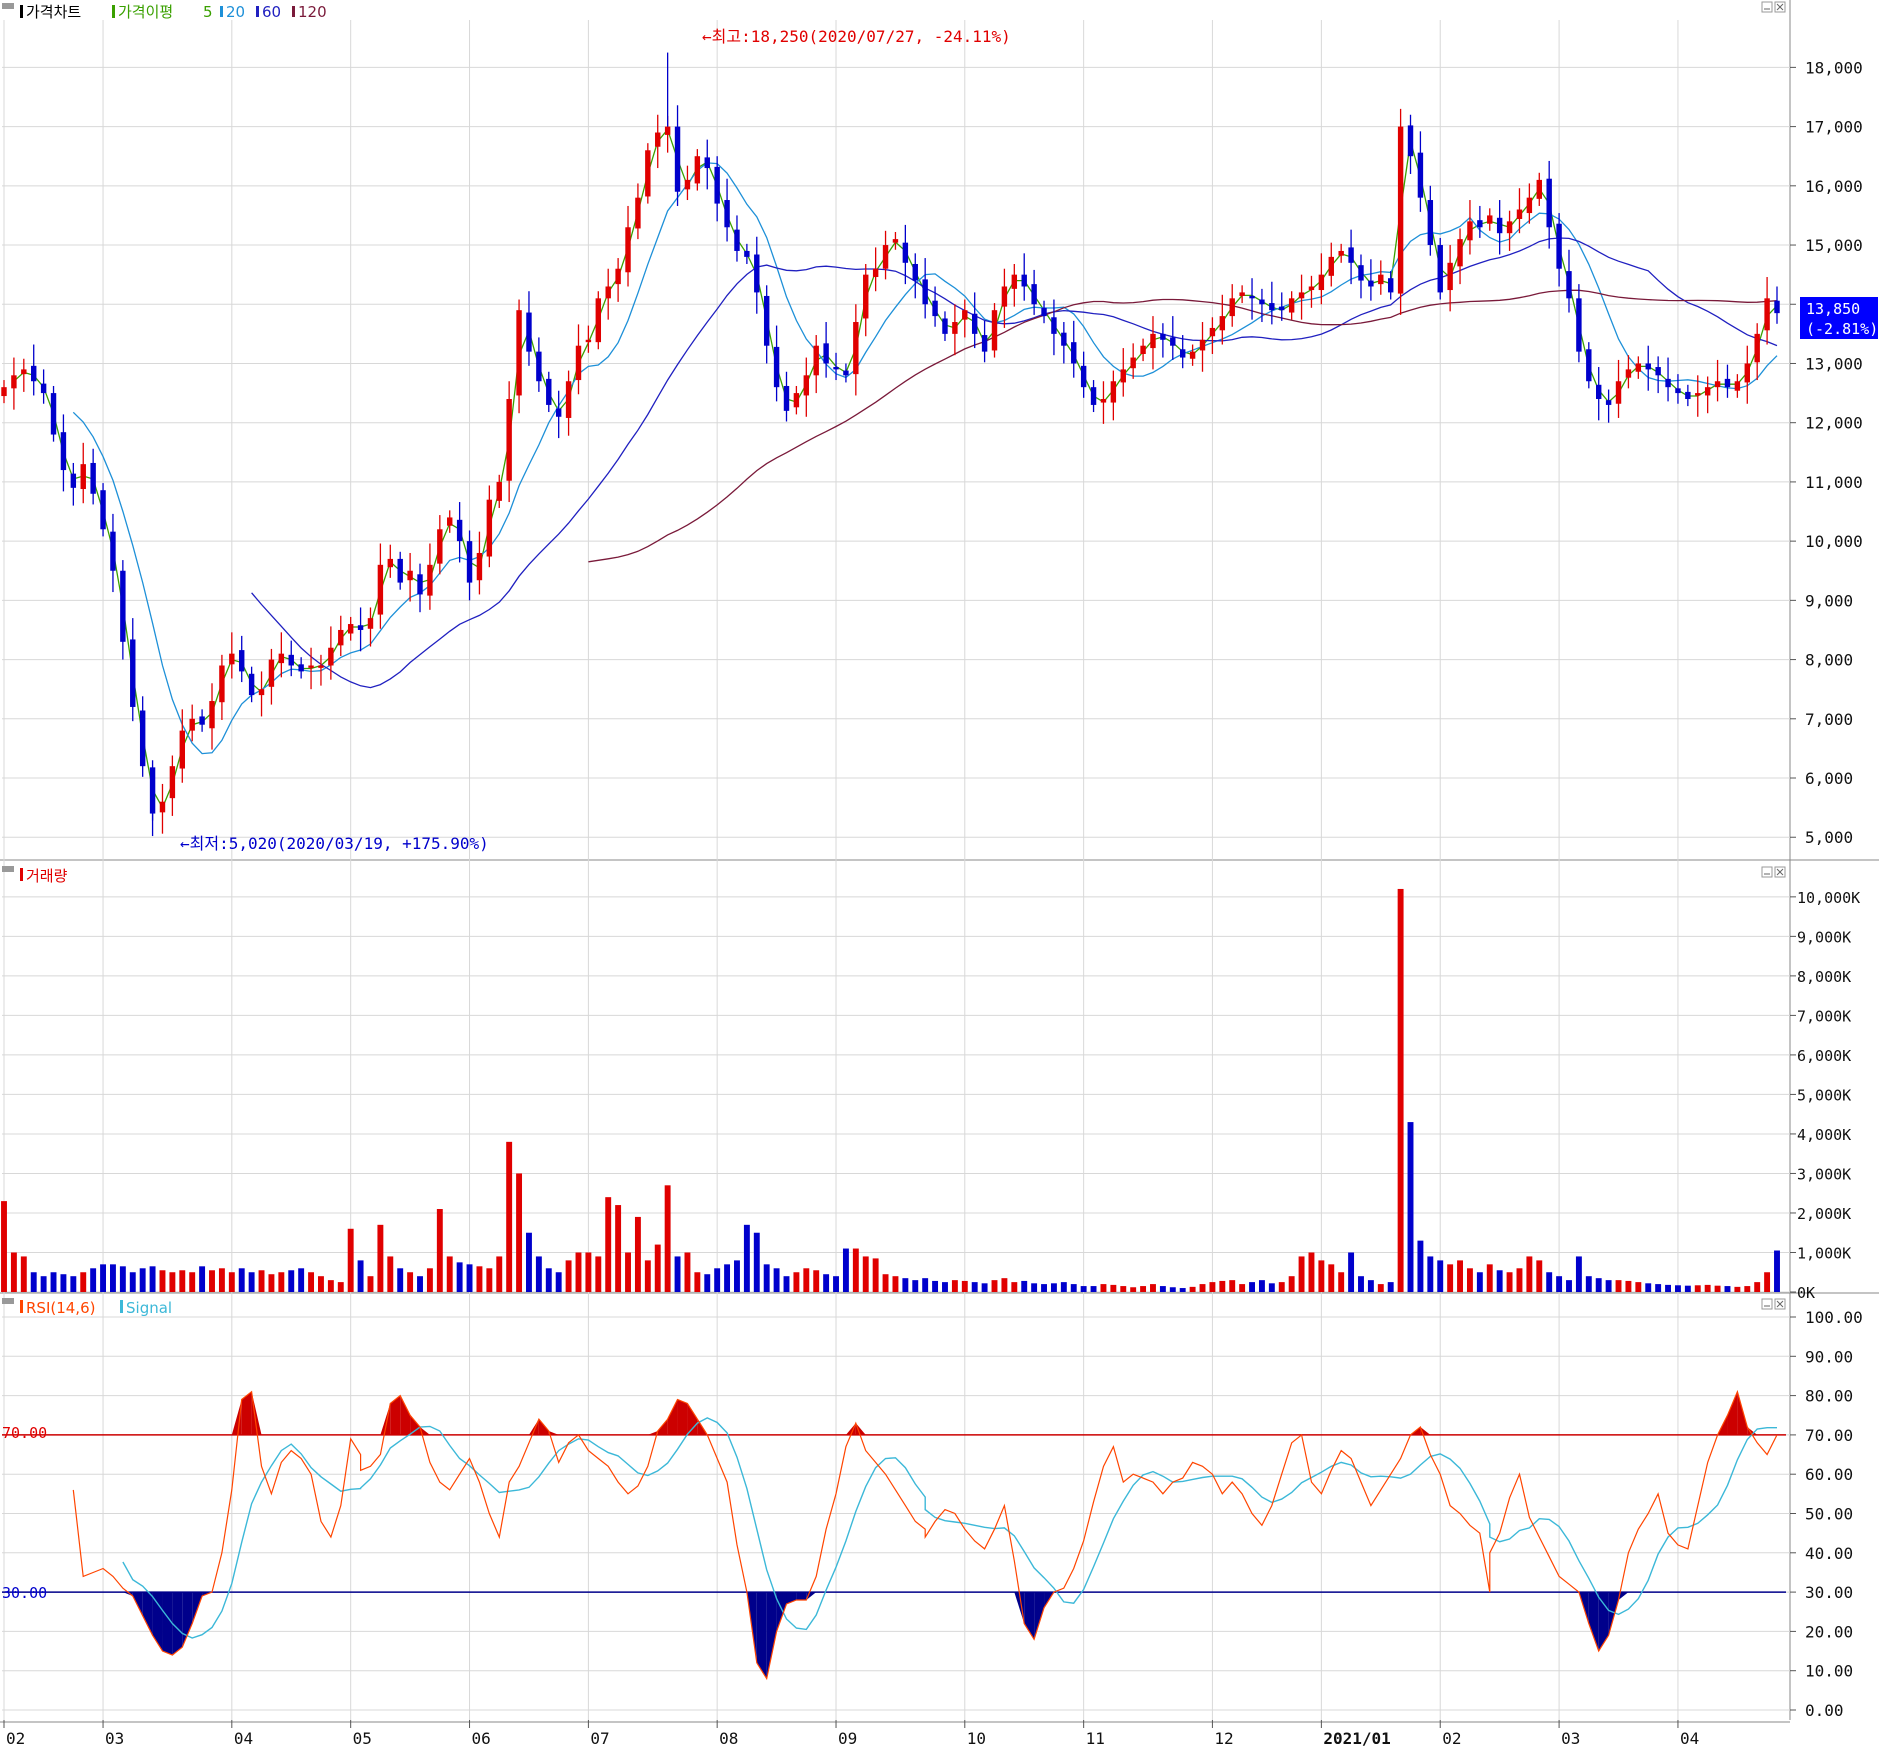 This screenshot has width=1879, height=1753. I want to click on price-legend: 가격차트 가격이평 5 20 60 120, so click(164, 12).